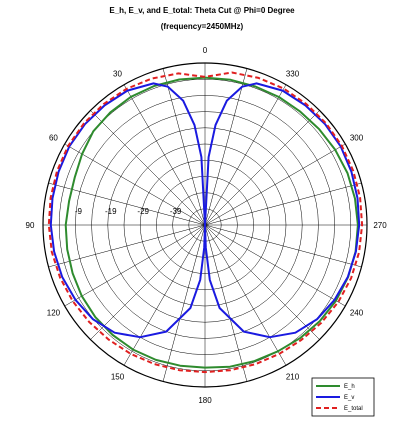  Describe the element at coordinates (353, 409) in the screenshot. I see `legend-label-e-total: E_total` at that location.